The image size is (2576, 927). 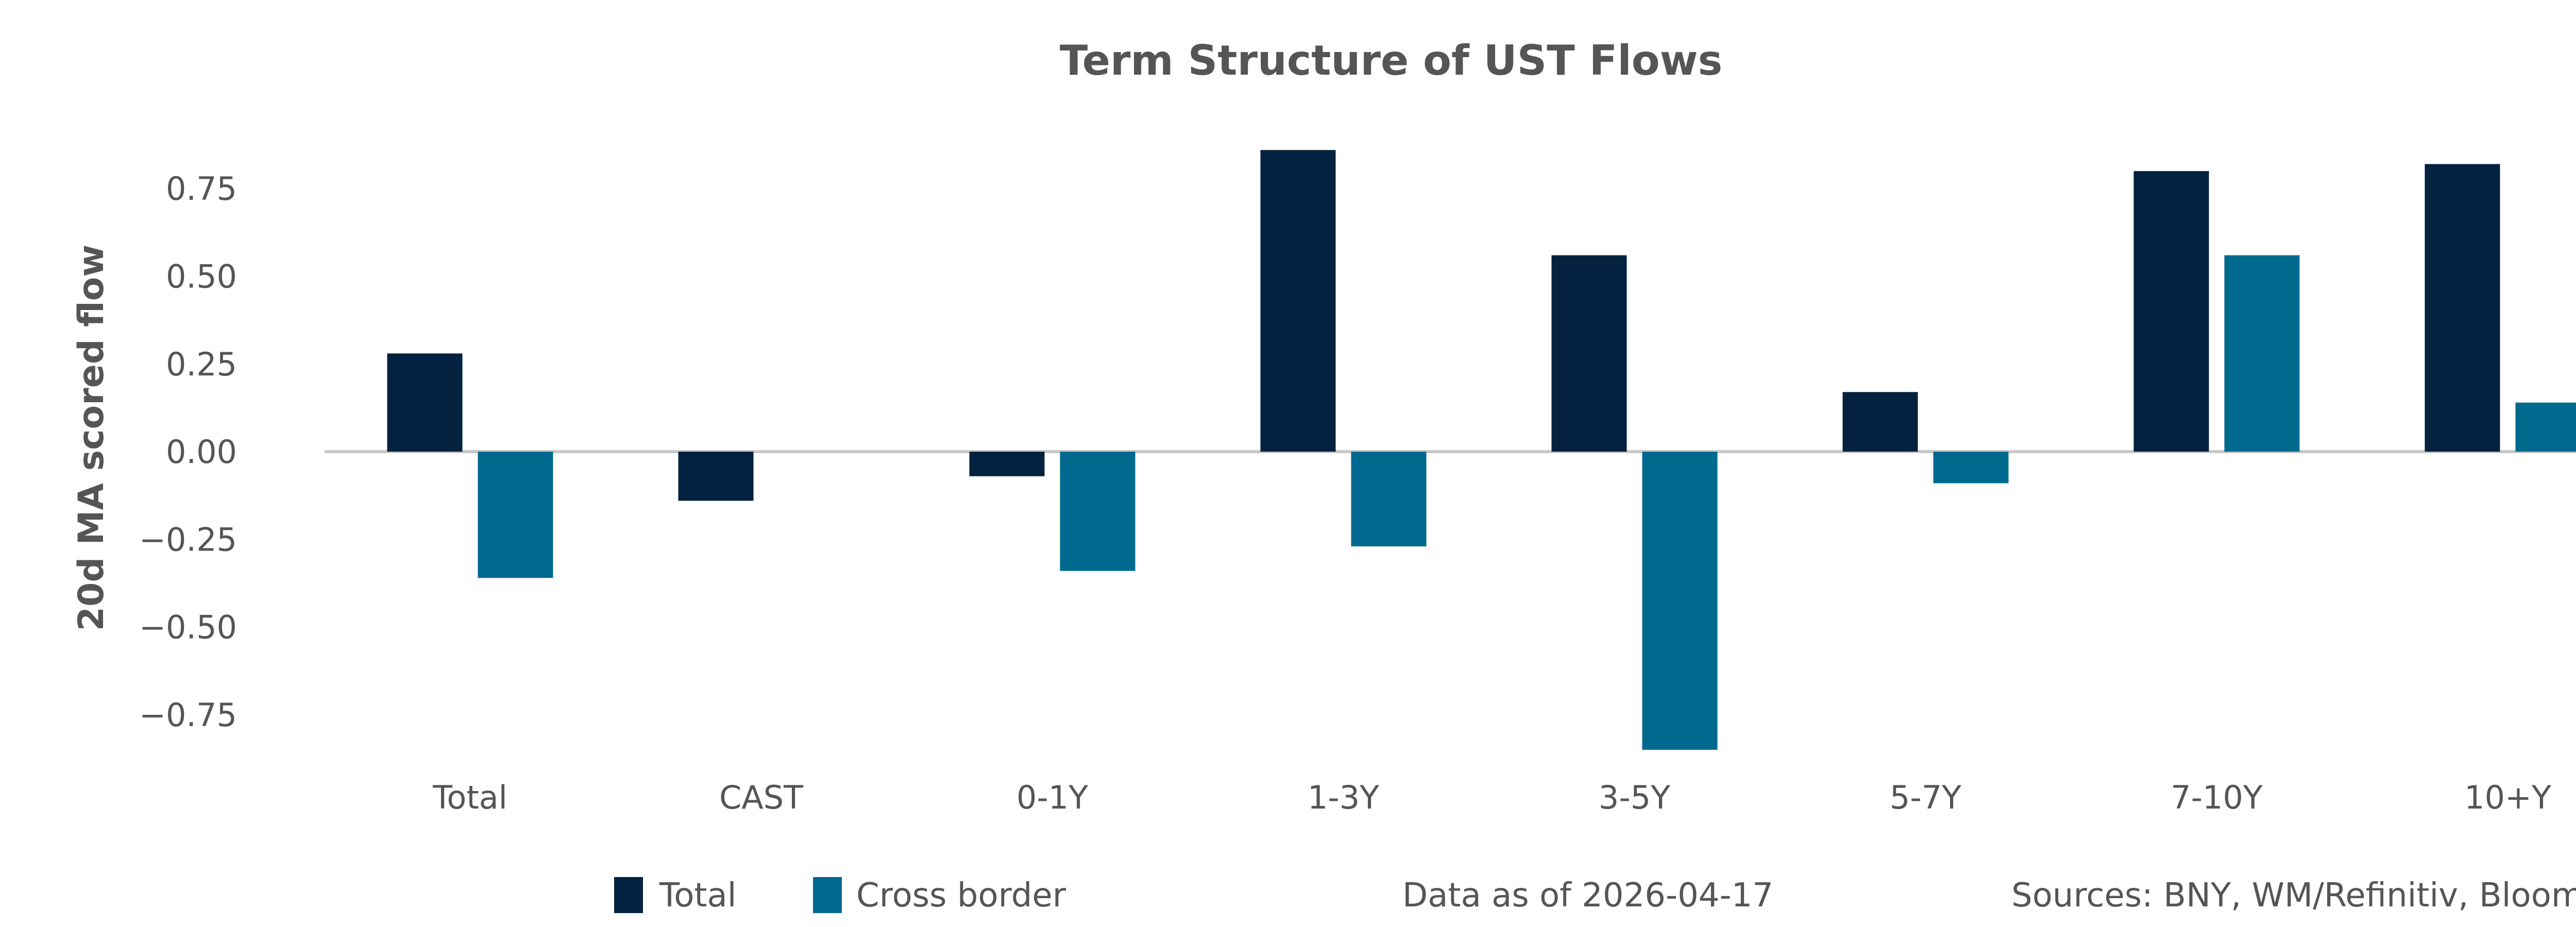 I want to click on bar-total-total, so click(x=425, y=403).